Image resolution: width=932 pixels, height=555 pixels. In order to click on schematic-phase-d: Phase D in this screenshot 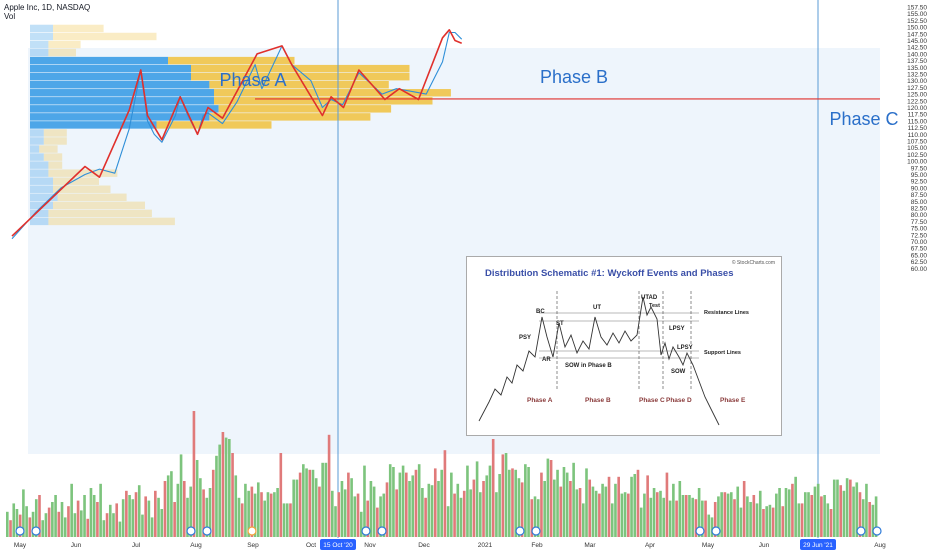, I will do `click(679, 400)`.